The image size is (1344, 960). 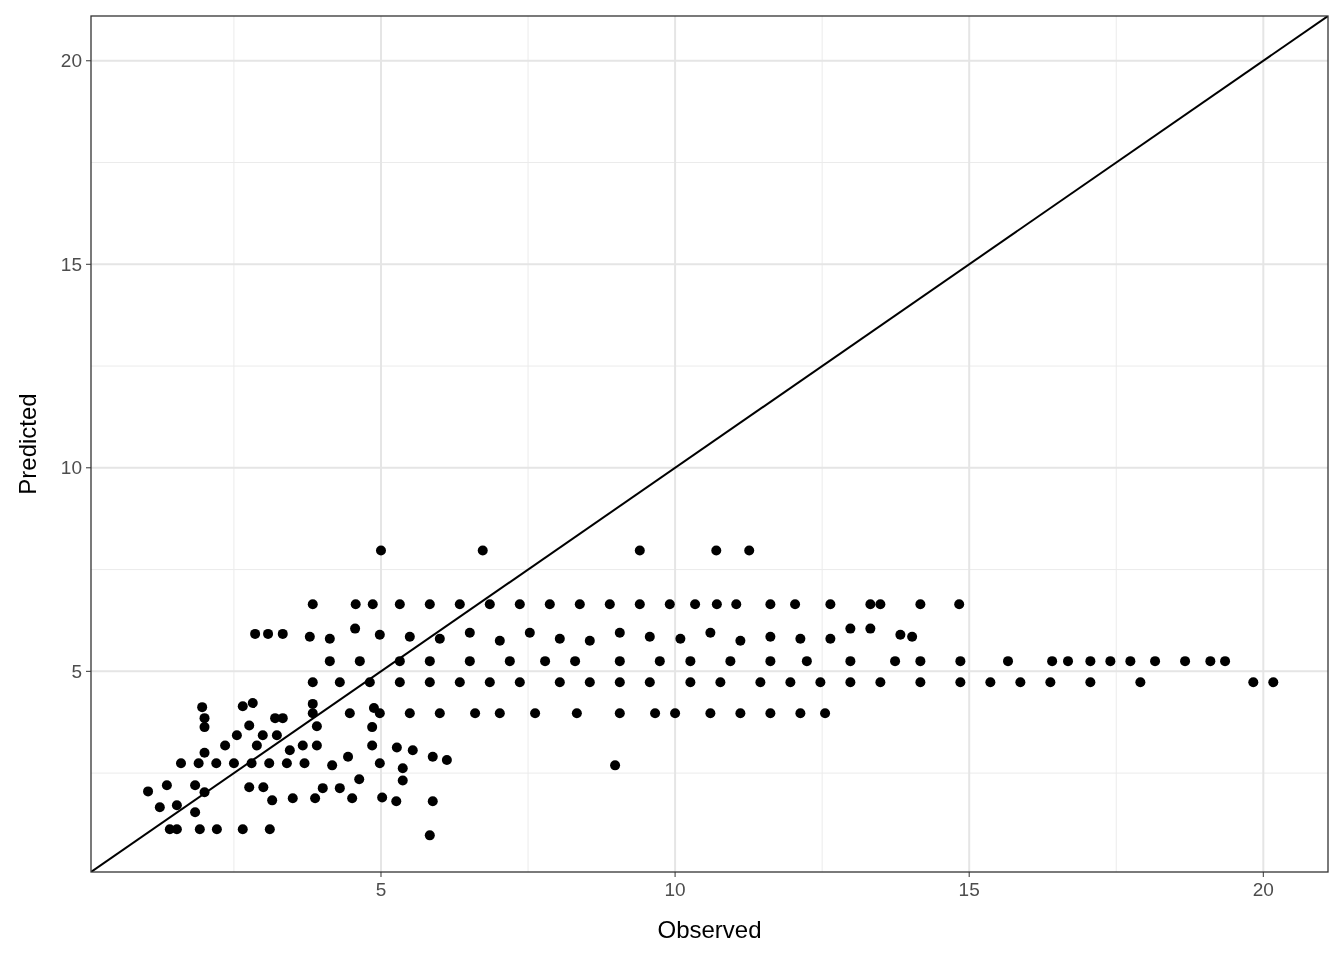 I want to click on y-tick-label: 10, so click(x=71, y=468).